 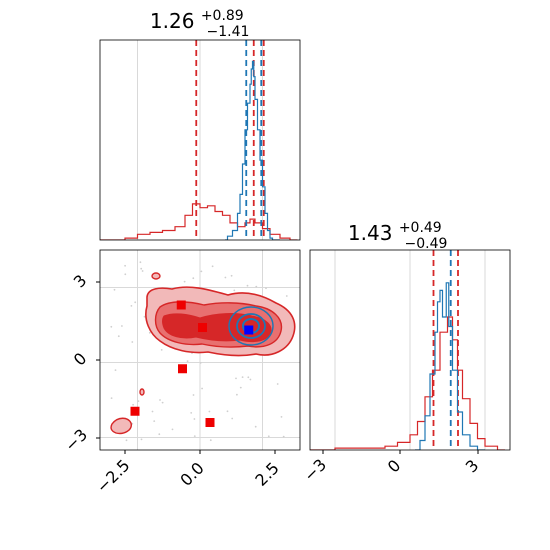 I want to click on title-plus-param2: +0.49, so click(x=420, y=228).